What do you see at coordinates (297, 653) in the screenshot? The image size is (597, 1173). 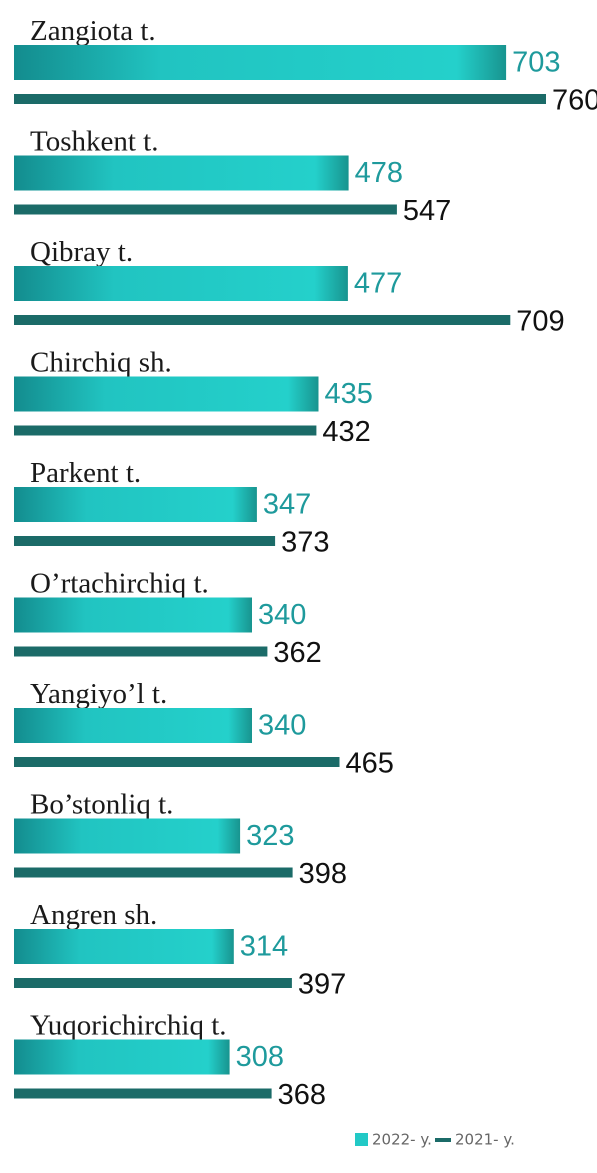 I see `value-label-2021: 362` at bounding box center [297, 653].